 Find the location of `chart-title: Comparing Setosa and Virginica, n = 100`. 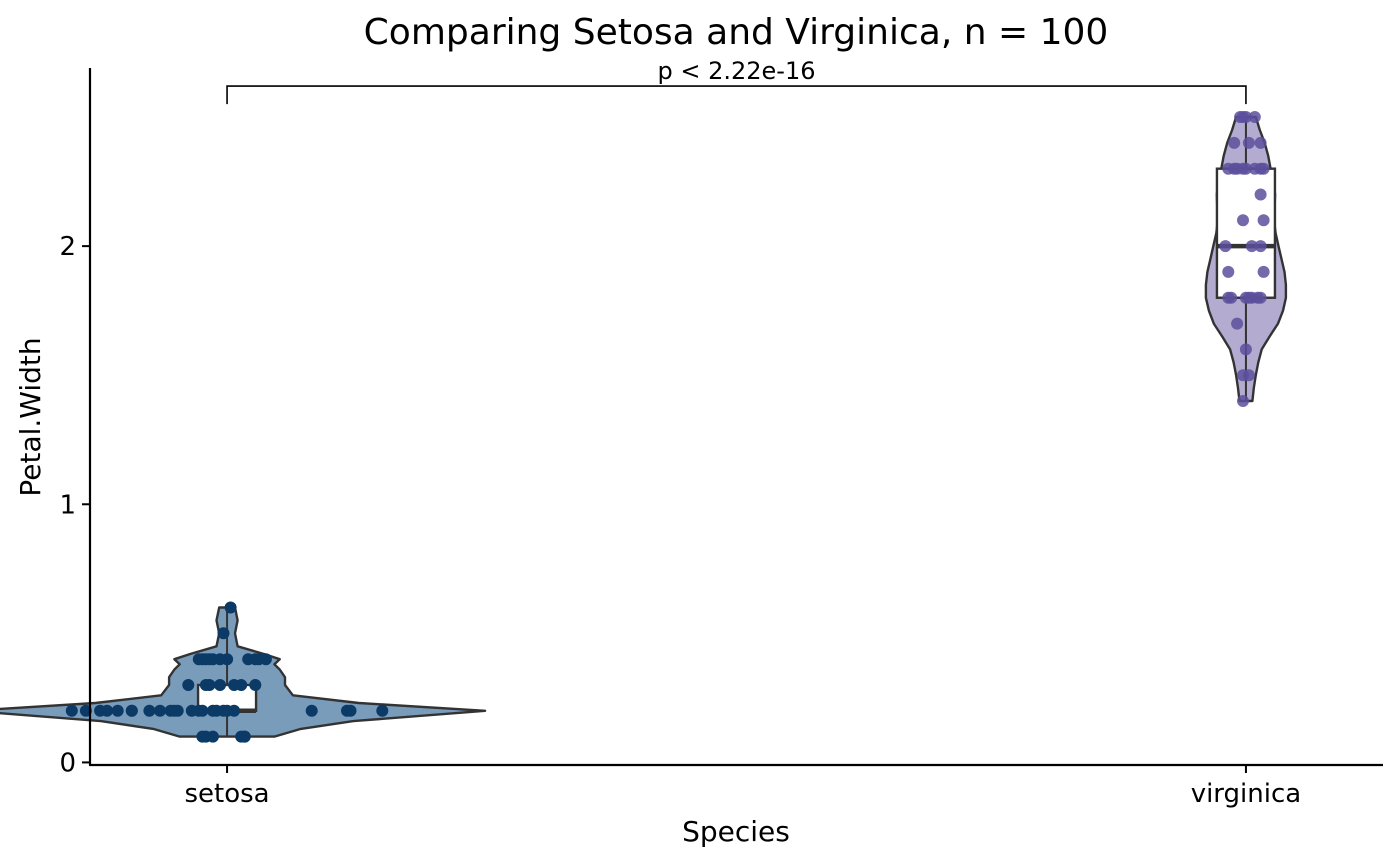

chart-title: Comparing Setosa and Virginica, n = 100 is located at coordinates (736, 32).